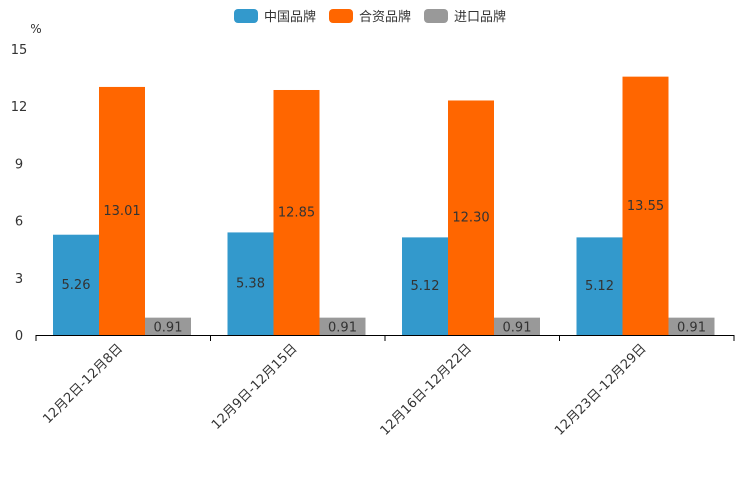 This screenshot has height=500, width=744. What do you see at coordinates (19, 279) in the screenshot?
I see `y-tick-label-3: 3` at bounding box center [19, 279].